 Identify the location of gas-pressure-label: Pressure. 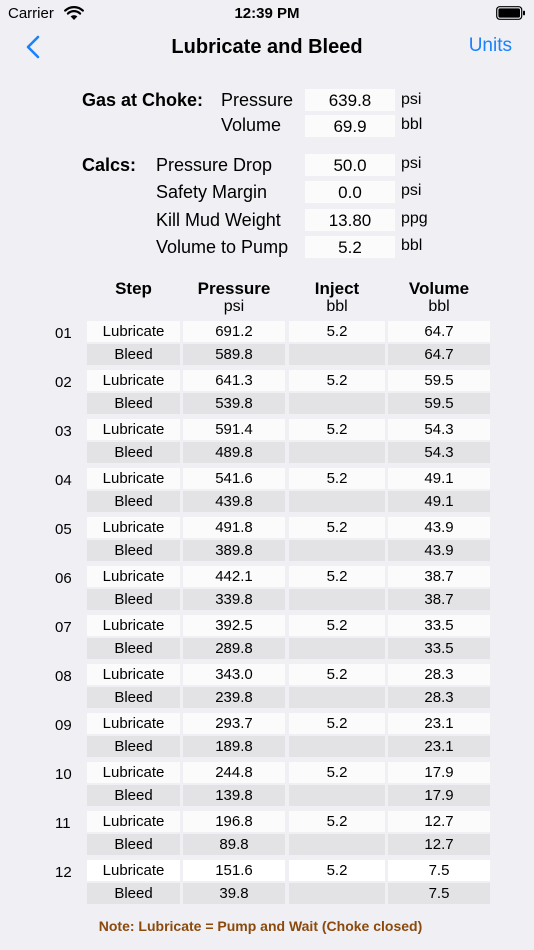
(257, 100).